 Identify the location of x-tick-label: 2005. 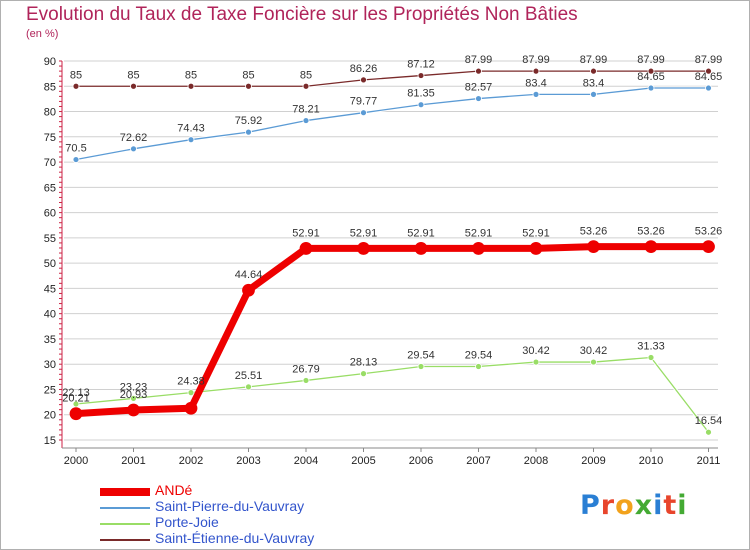
(363, 461).